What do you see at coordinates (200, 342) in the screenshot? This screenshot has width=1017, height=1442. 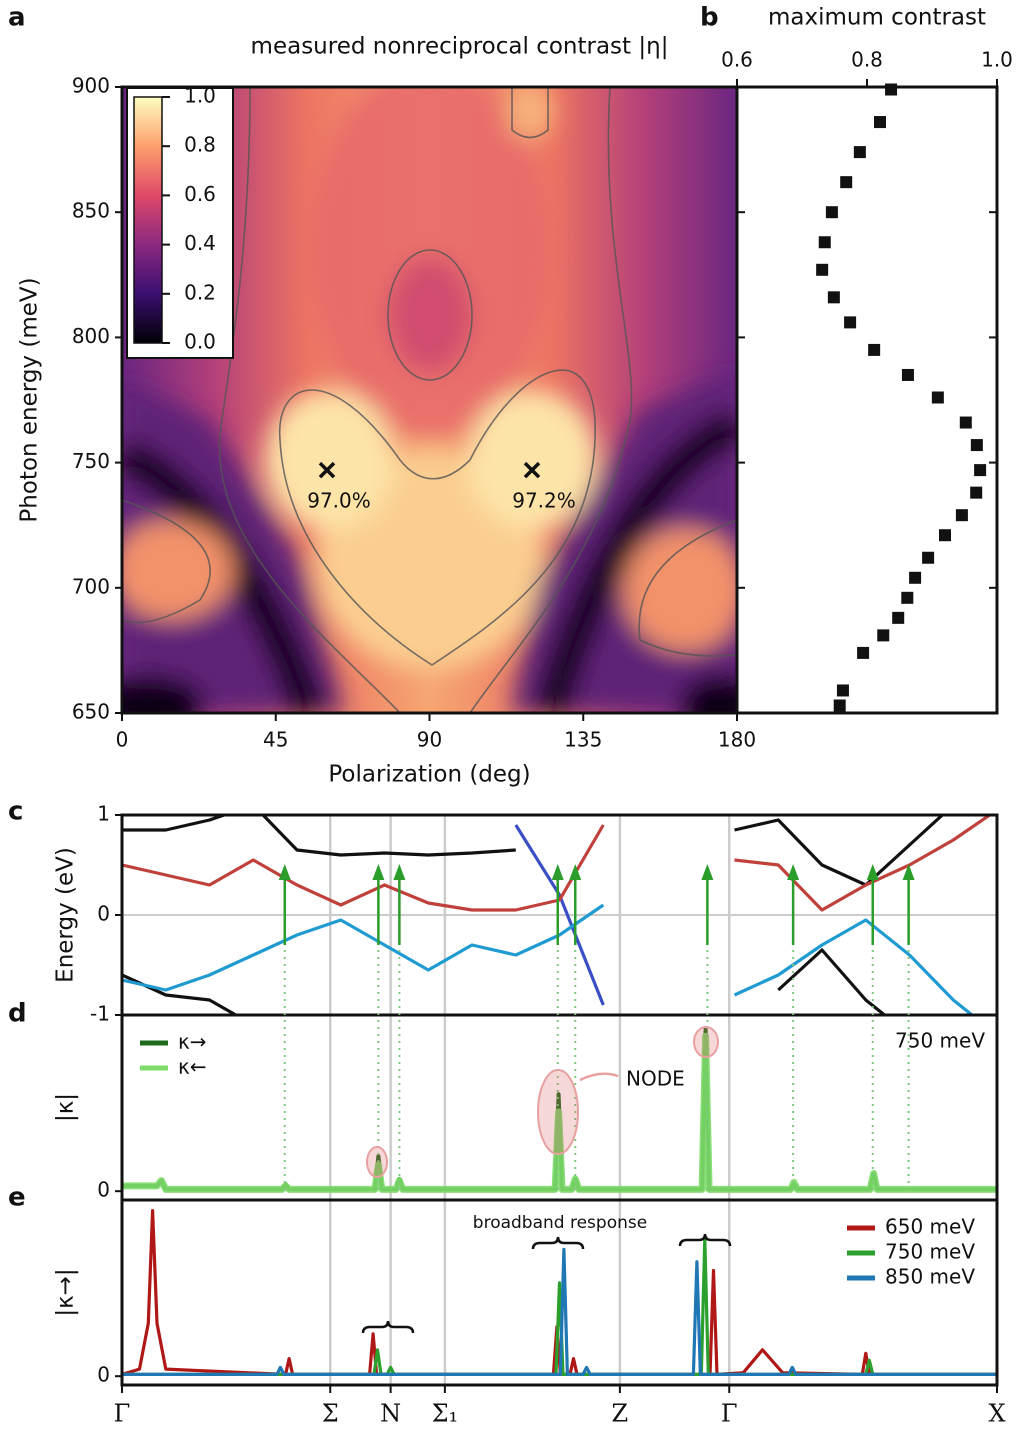 I see `colorbar-tick-label: 0.0` at bounding box center [200, 342].